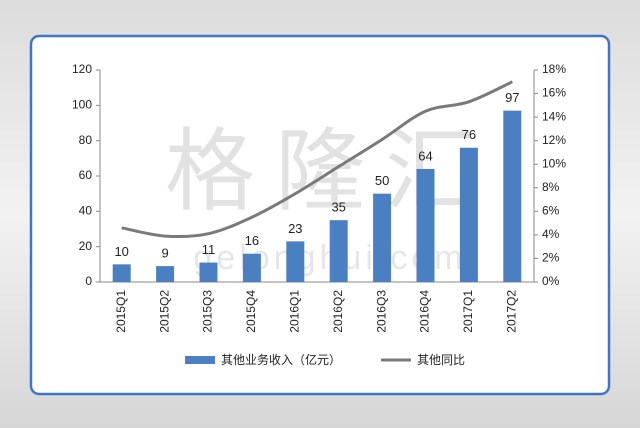 Image resolution: width=640 pixels, height=428 pixels. Describe the element at coordinates (252, 240) in the screenshot. I see `bar-value-label: 16` at that location.